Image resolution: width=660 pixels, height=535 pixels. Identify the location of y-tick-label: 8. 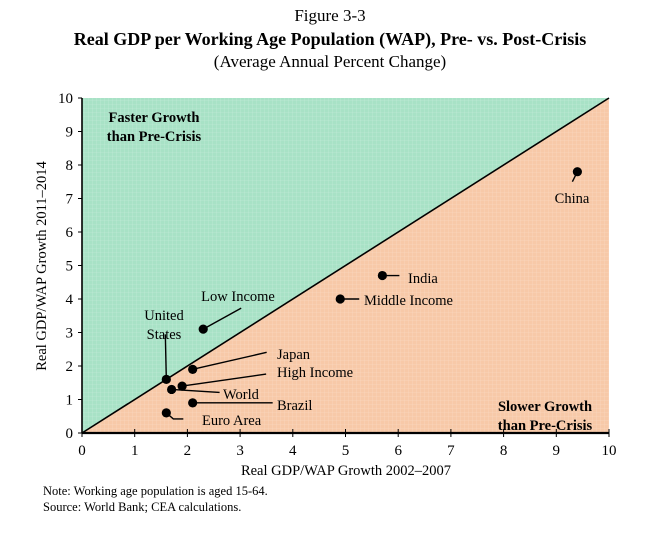
(70, 166).